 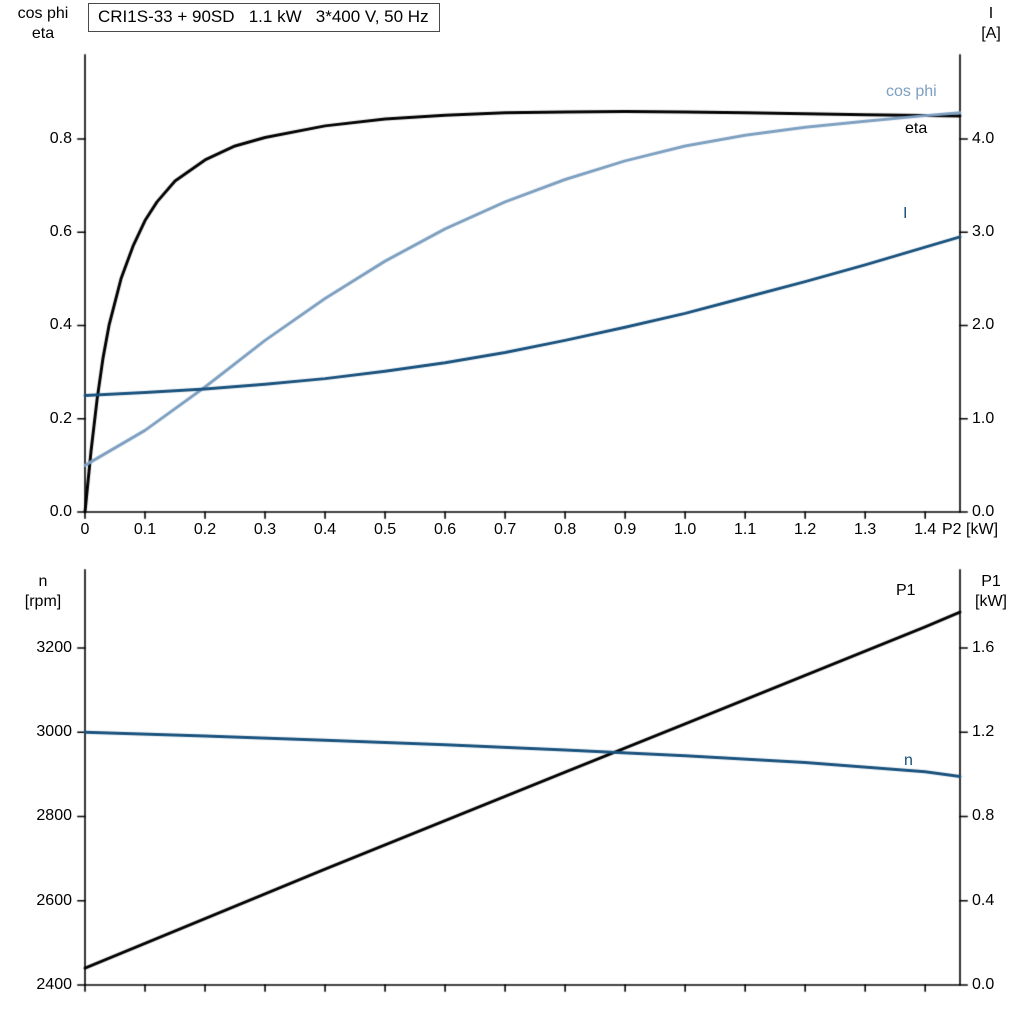 I want to click on x-tick-label: 1.4, so click(x=925, y=529).